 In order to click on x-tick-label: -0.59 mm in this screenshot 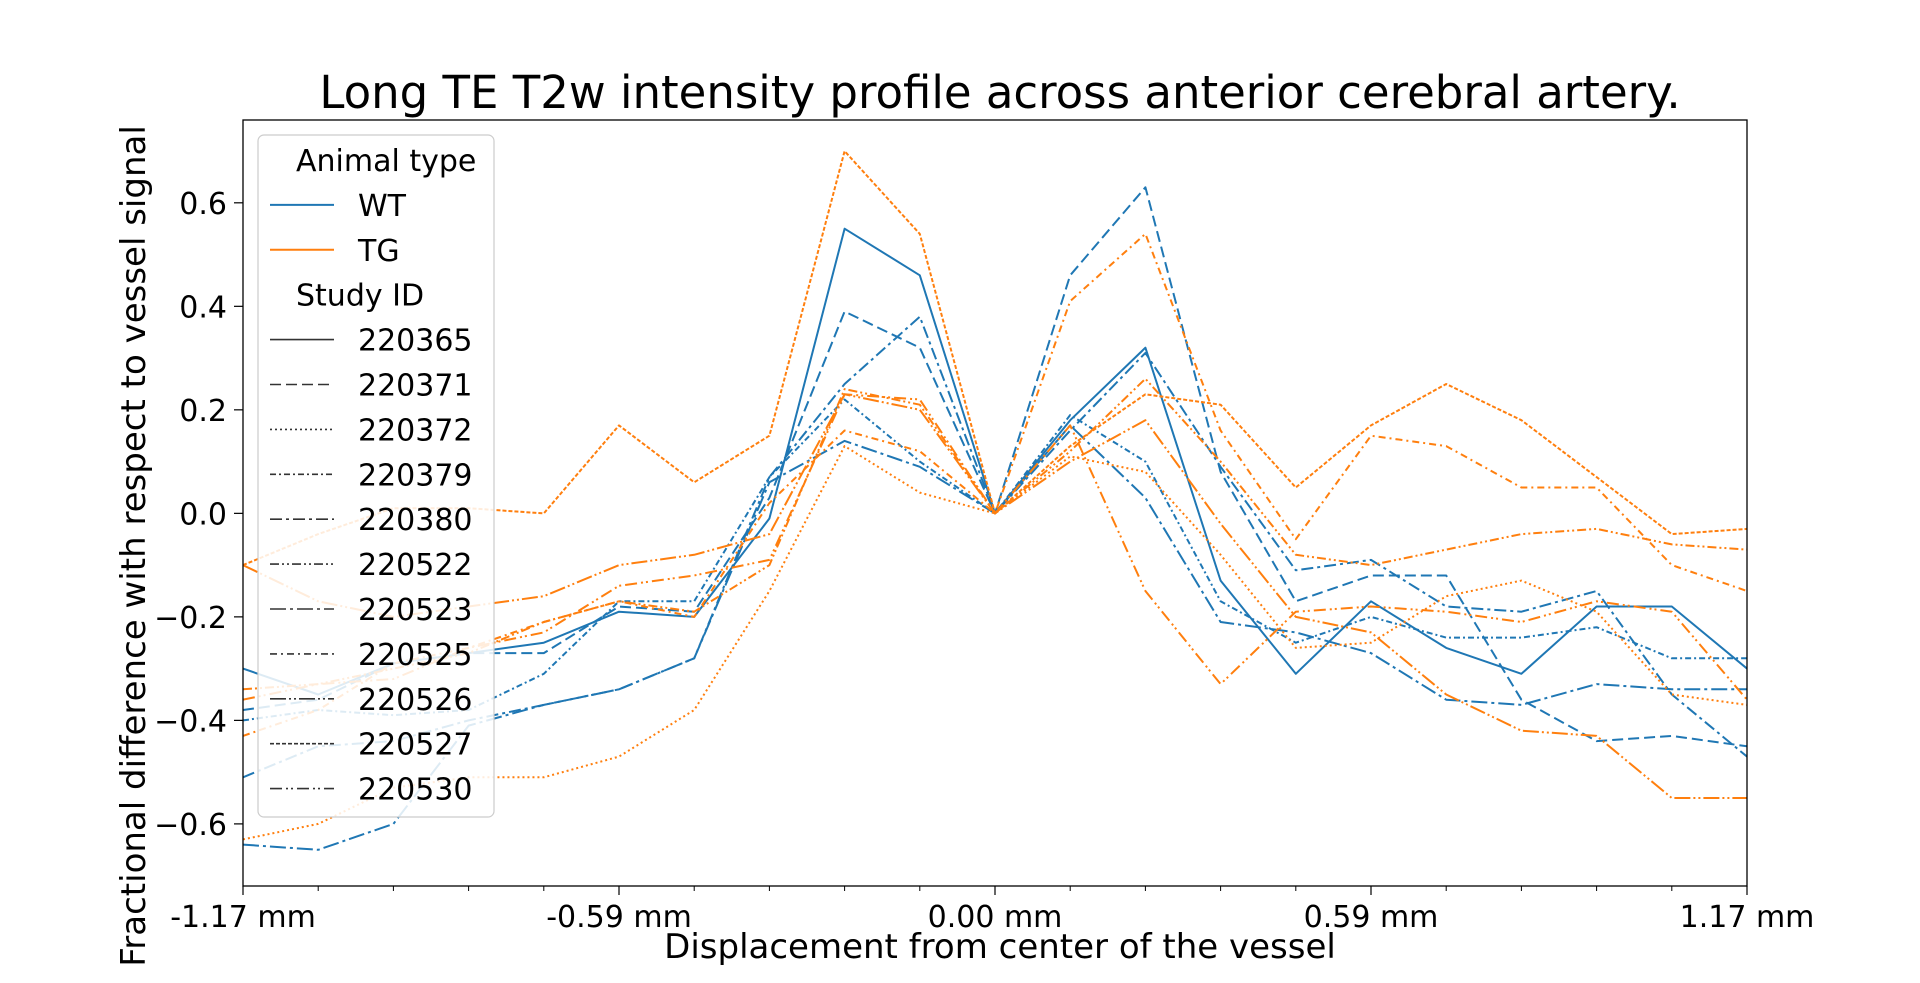, I will do `click(619, 917)`.